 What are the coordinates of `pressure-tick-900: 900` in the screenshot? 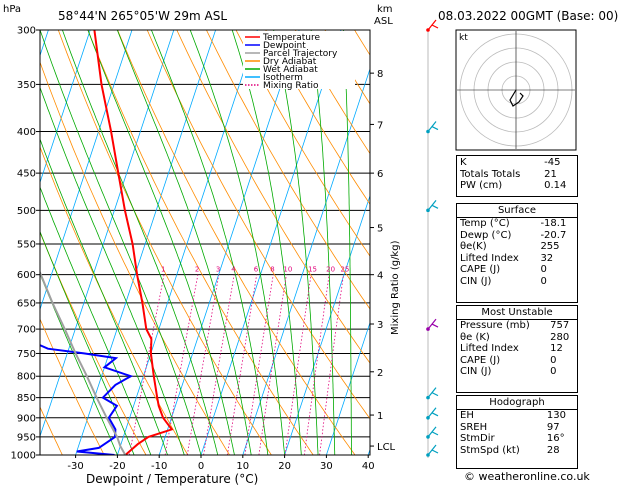 It's located at (26, 418).